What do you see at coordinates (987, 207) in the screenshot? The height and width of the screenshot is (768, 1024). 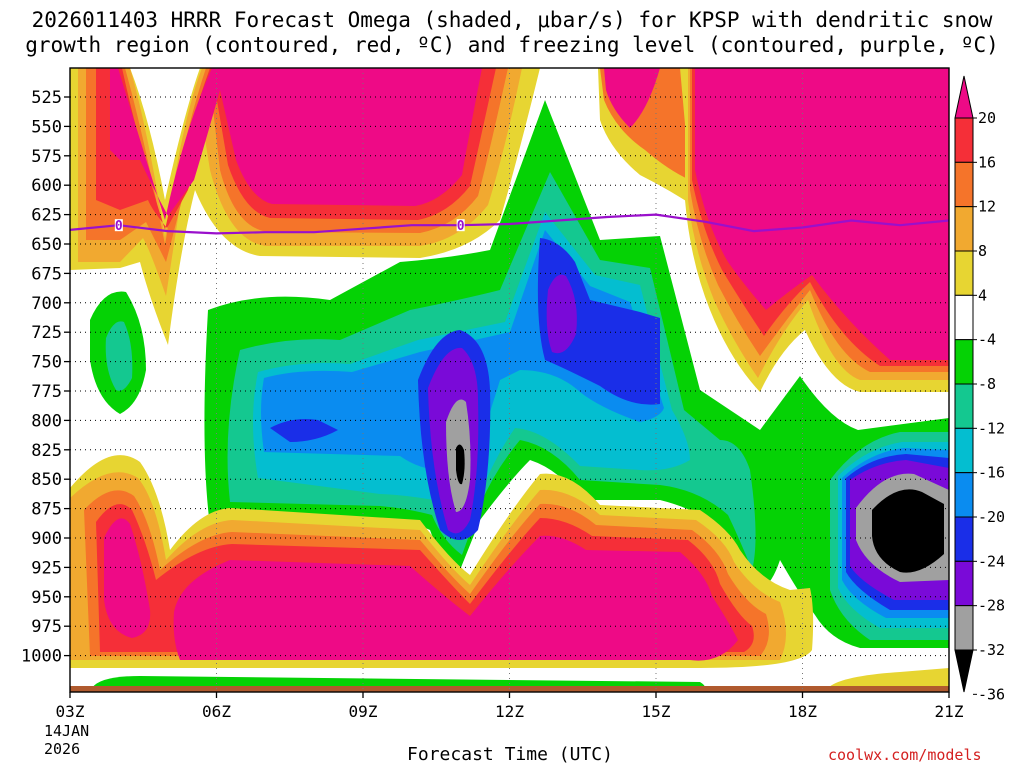 I see `colorbar-label: 12` at bounding box center [987, 207].